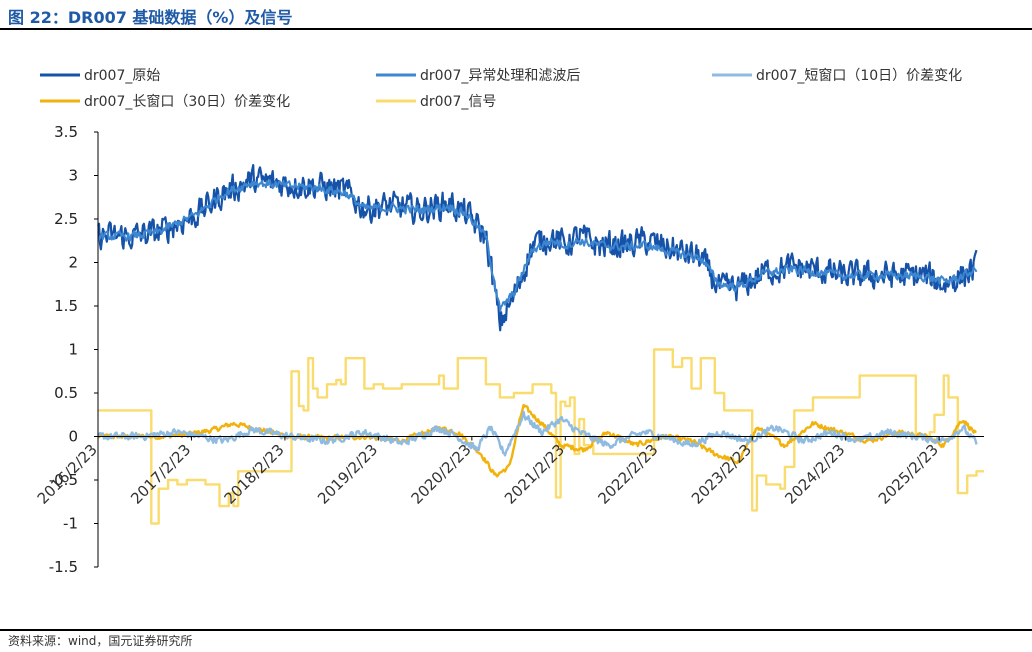 This screenshot has height=652, width=1032. What do you see at coordinates (187, 101) in the screenshot?
I see `legend-label: dr007_长窗口（30日）价差变化` at bounding box center [187, 101].